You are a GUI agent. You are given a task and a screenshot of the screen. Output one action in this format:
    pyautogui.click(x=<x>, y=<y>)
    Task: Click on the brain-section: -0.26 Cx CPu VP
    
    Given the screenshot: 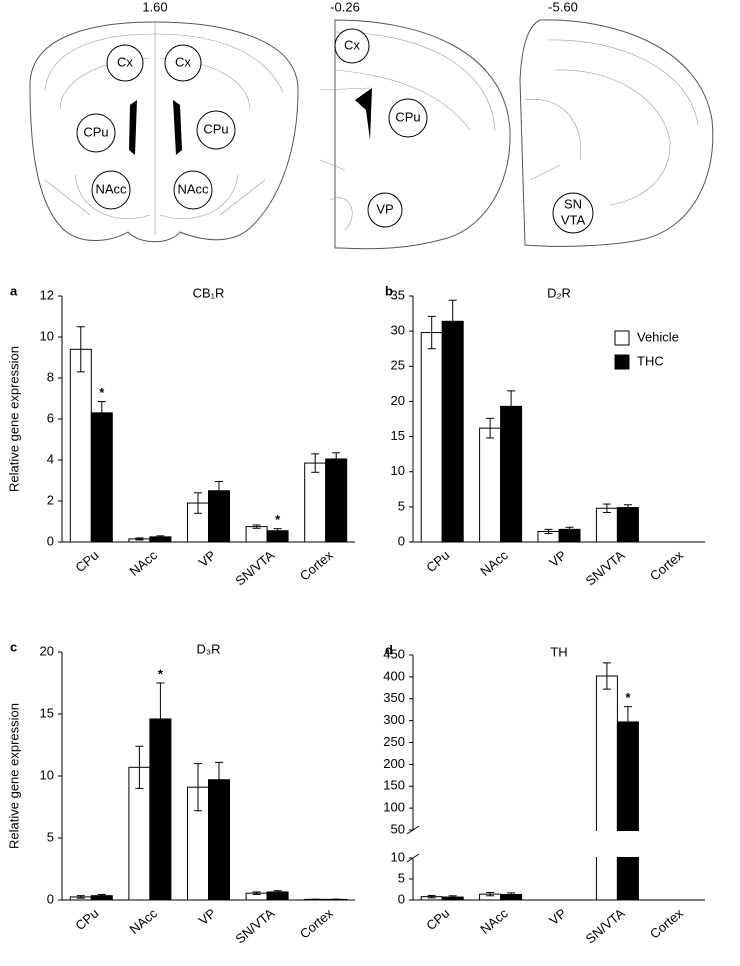 What is the action you would take?
    pyautogui.click(x=415, y=125)
    